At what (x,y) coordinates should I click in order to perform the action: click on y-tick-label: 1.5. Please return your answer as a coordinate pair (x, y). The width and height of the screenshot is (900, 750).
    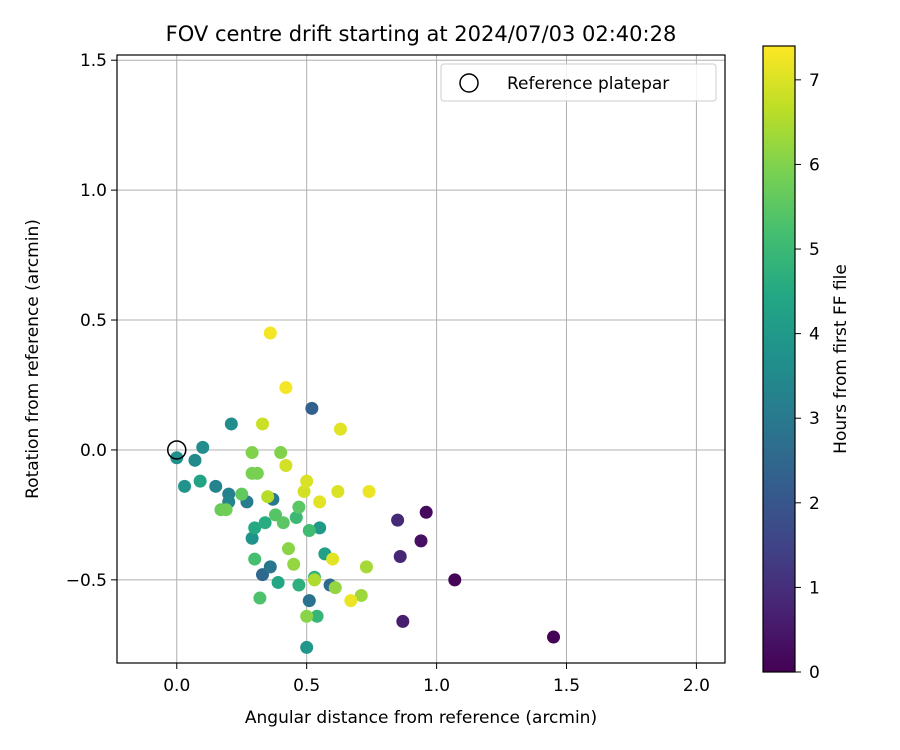
    Looking at the image, I should click on (93, 61).